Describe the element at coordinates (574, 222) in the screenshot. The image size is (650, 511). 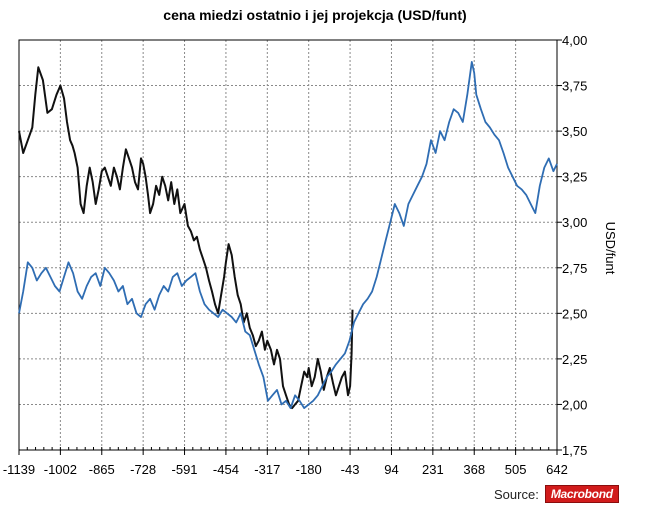
I see `y-tick-label: 3,00` at that location.